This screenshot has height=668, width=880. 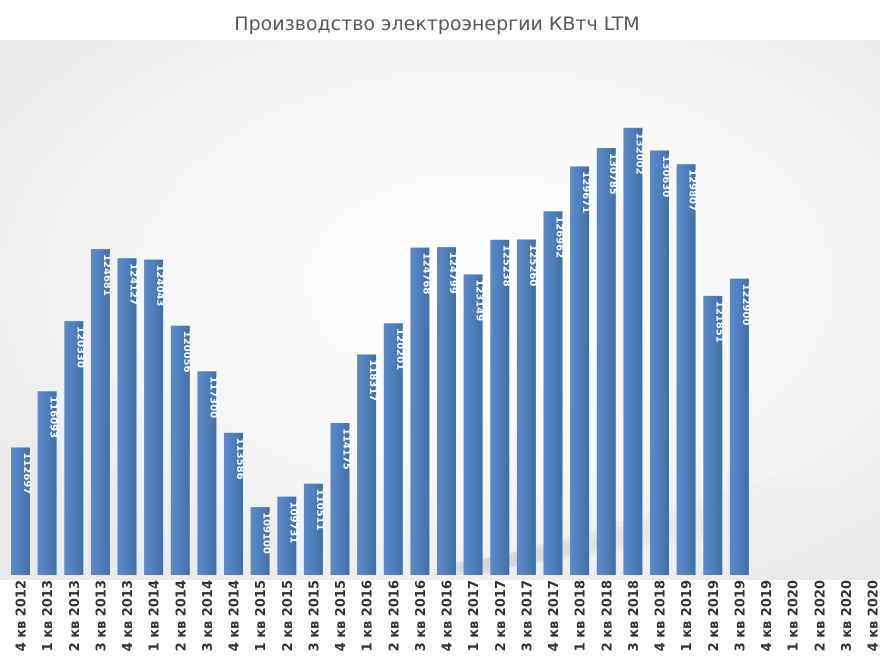 What do you see at coordinates (159, 286) in the screenshot?
I see `data-label: 124043` at bounding box center [159, 286].